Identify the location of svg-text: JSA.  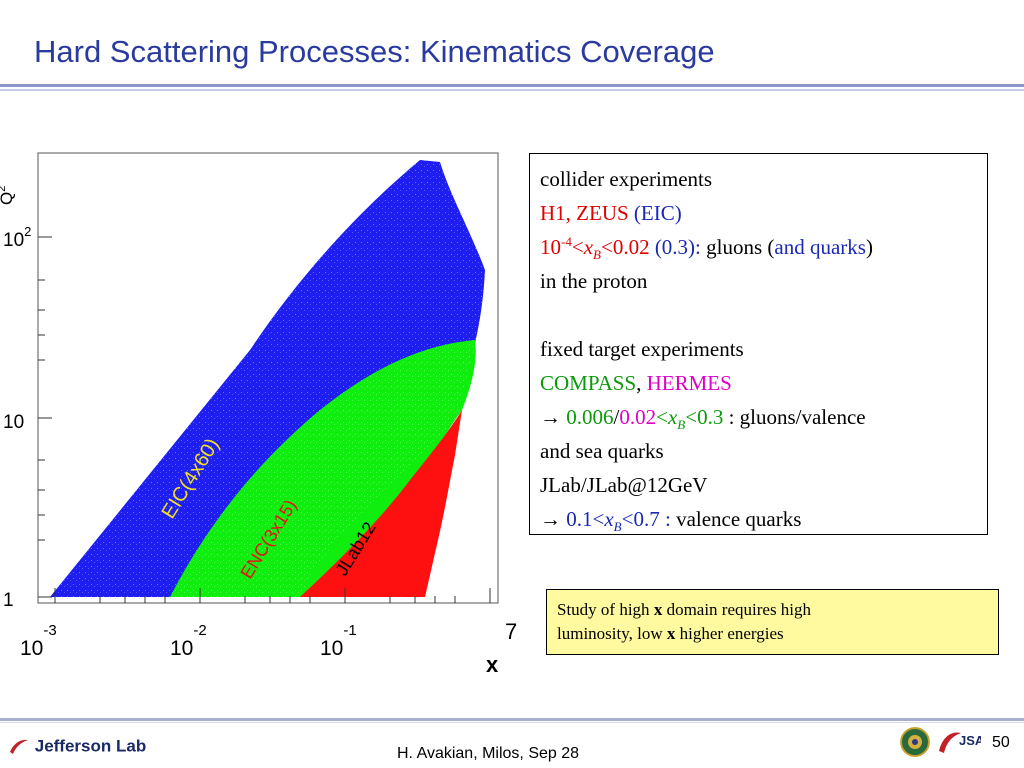
(970, 740).